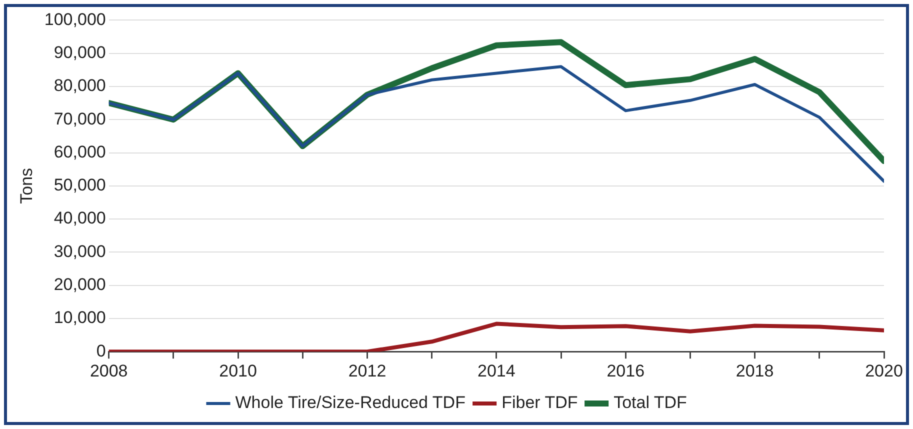 The width and height of the screenshot is (913, 429). Describe the element at coordinates (80, 118) in the screenshot. I see `y-tick-label: 70,000` at that location.